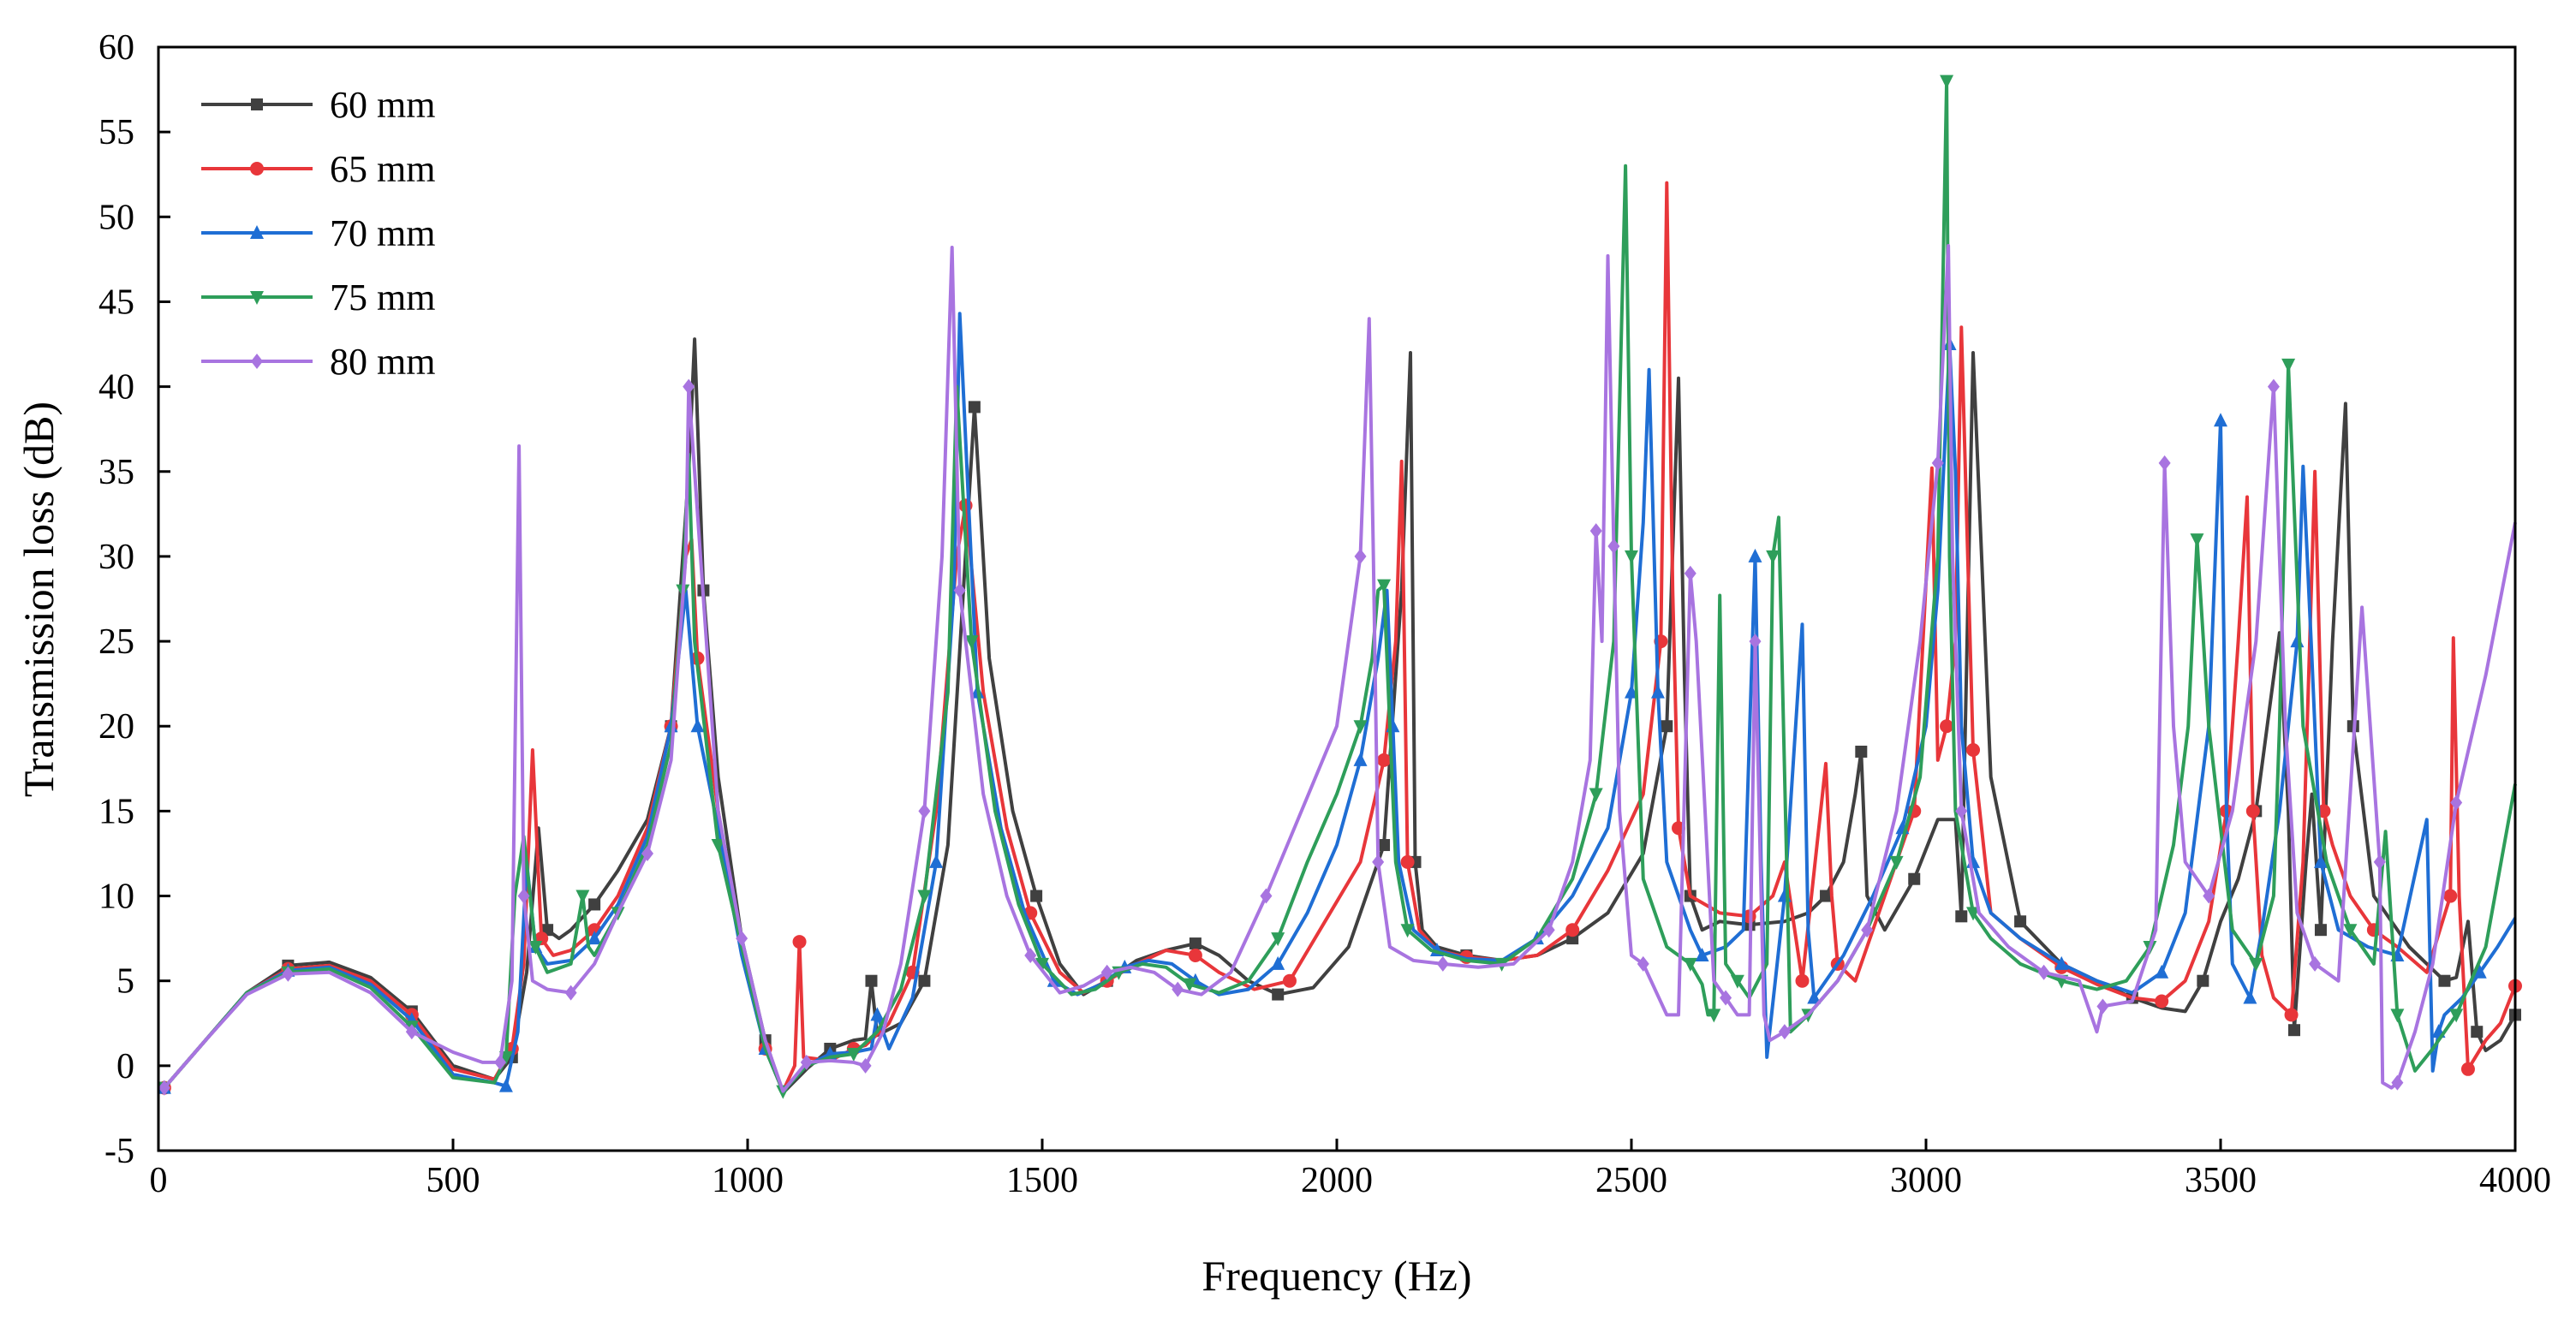  What do you see at coordinates (318, 297) in the screenshot?
I see `legend-item: 75 mm` at bounding box center [318, 297].